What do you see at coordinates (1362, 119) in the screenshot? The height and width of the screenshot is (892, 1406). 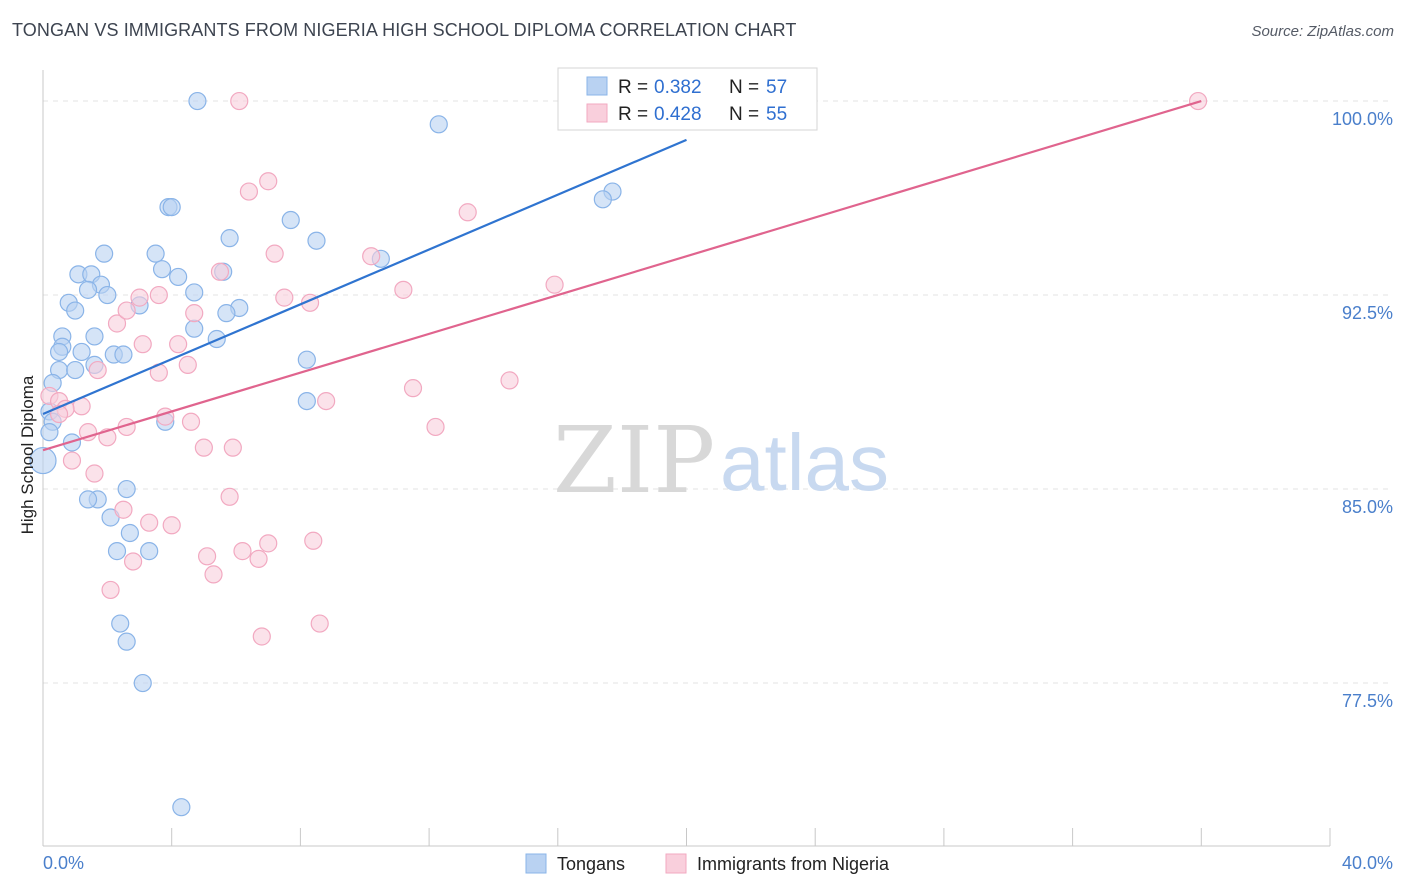 I see `y-tick-label: 100.0%` at bounding box center [1362, 119].